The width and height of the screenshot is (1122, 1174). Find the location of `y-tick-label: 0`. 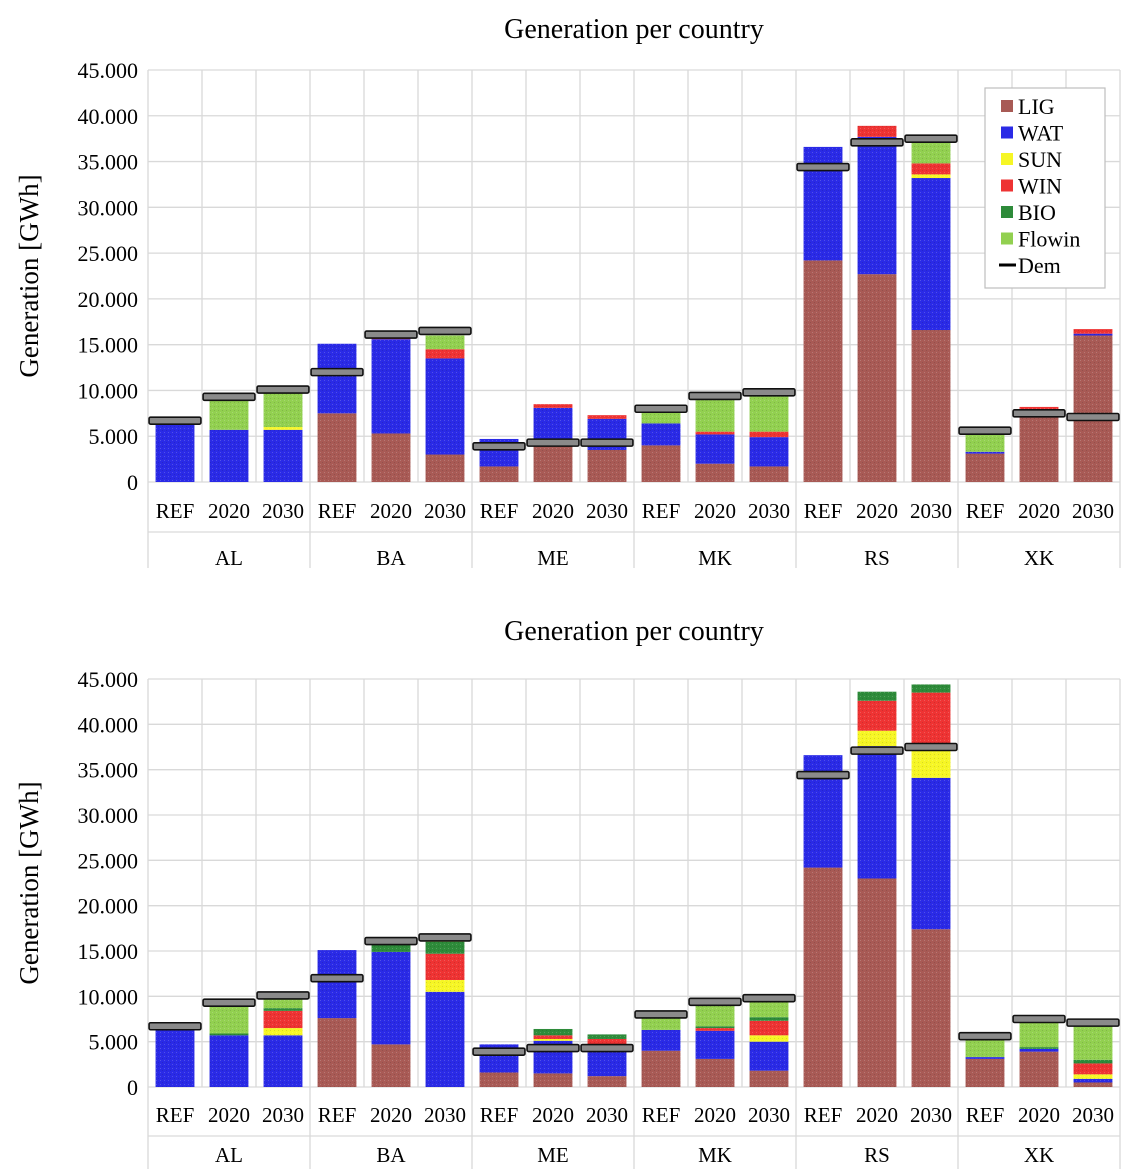

y-tick-label: 0 is located at coordinates (132, 482).